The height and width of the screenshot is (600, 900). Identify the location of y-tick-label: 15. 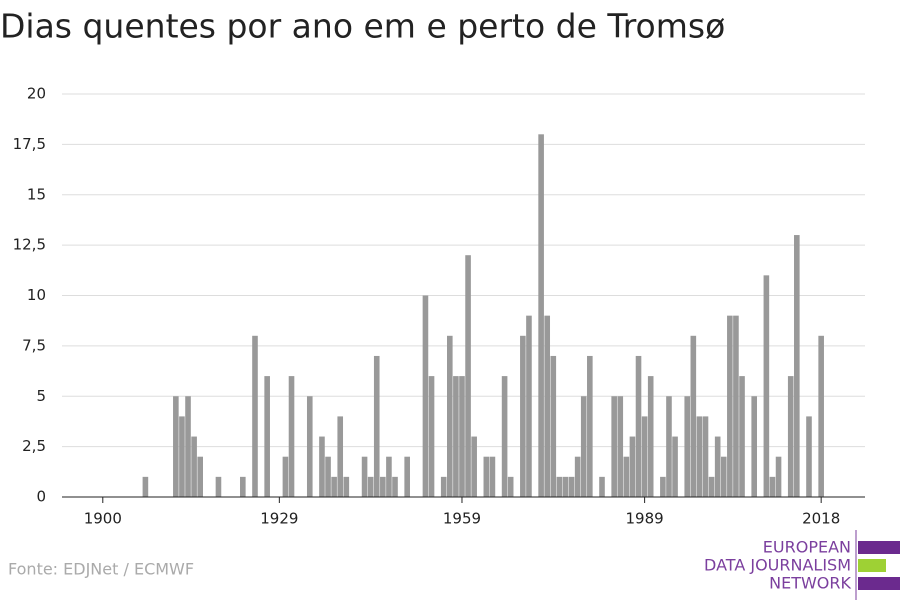
(36, 194).